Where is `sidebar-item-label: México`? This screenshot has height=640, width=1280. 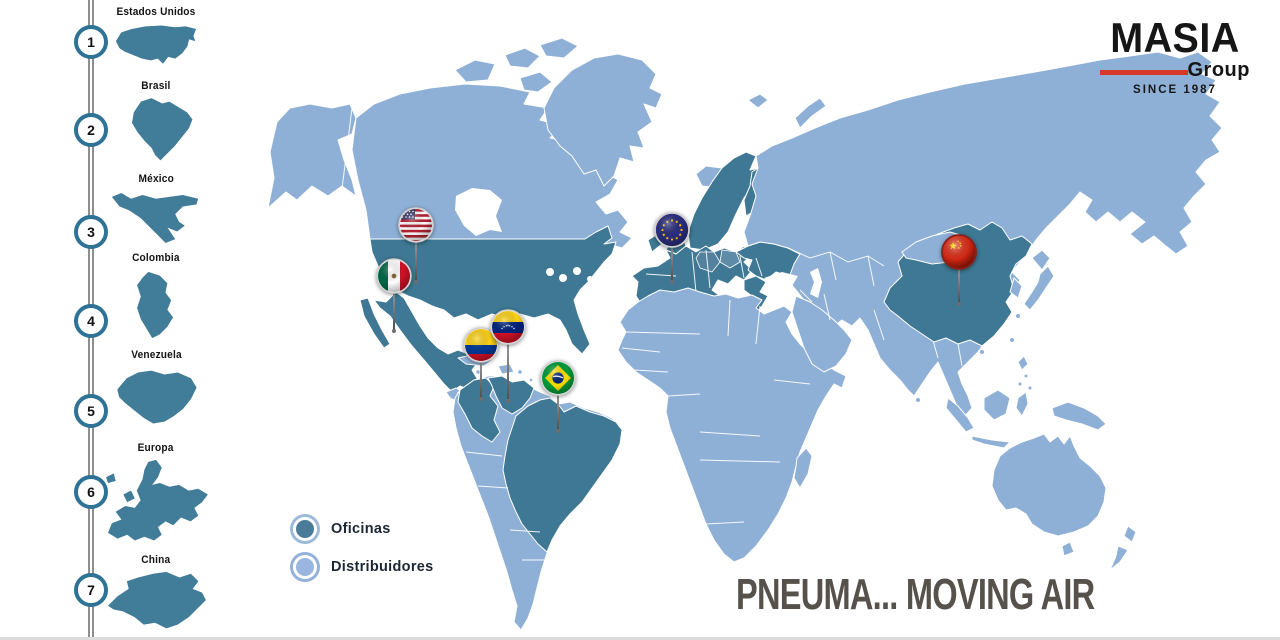
sidebar-item-label: México is located at coordinates (156, 179).